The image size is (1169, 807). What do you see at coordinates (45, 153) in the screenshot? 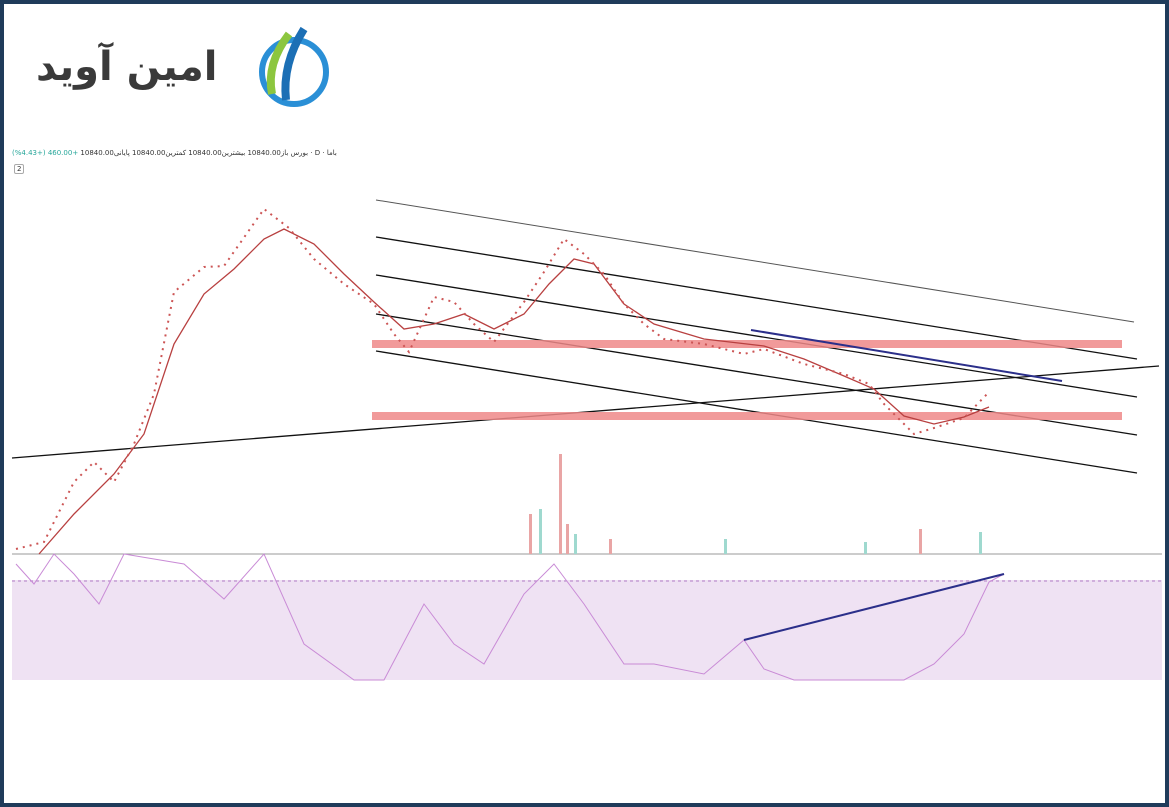
I see `change: +460.00 (+4.43%)` at bounding box center [45, 153].